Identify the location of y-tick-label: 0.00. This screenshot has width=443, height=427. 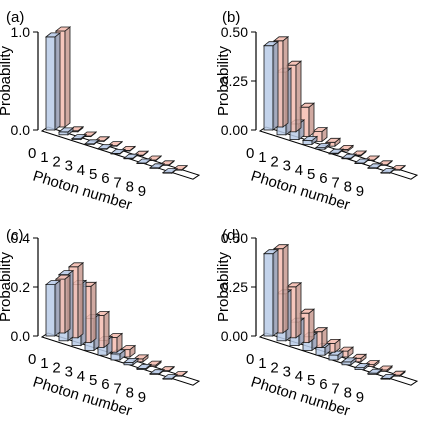
(234, 130).